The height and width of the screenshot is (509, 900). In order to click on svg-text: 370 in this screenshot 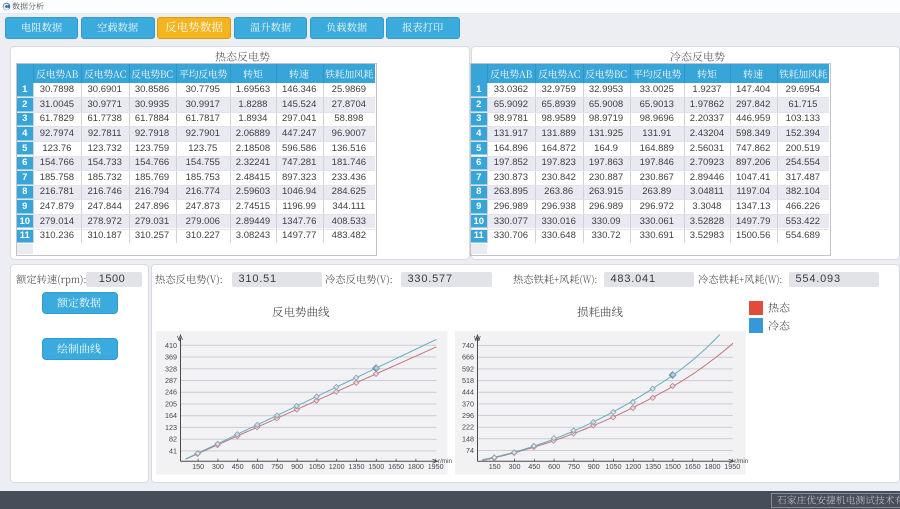, I will do `click(468, 403)`.